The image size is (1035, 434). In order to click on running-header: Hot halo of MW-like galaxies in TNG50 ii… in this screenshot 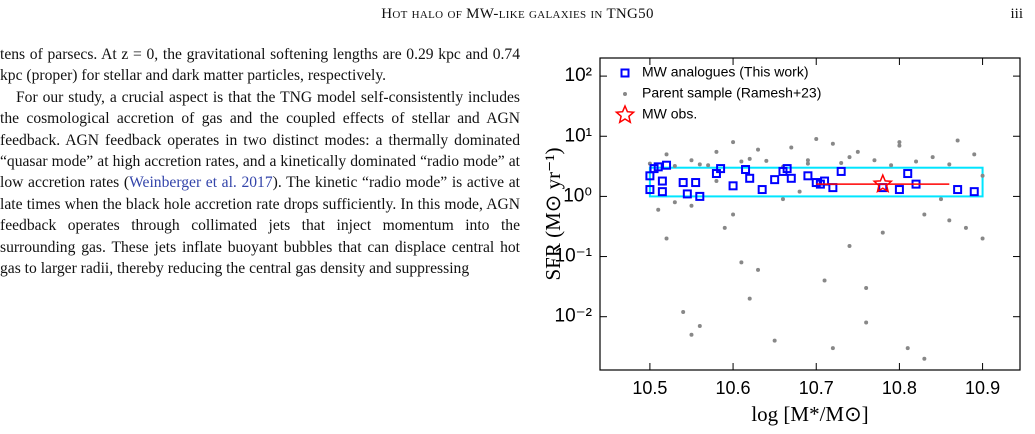, I will do `click(517, 18)`.